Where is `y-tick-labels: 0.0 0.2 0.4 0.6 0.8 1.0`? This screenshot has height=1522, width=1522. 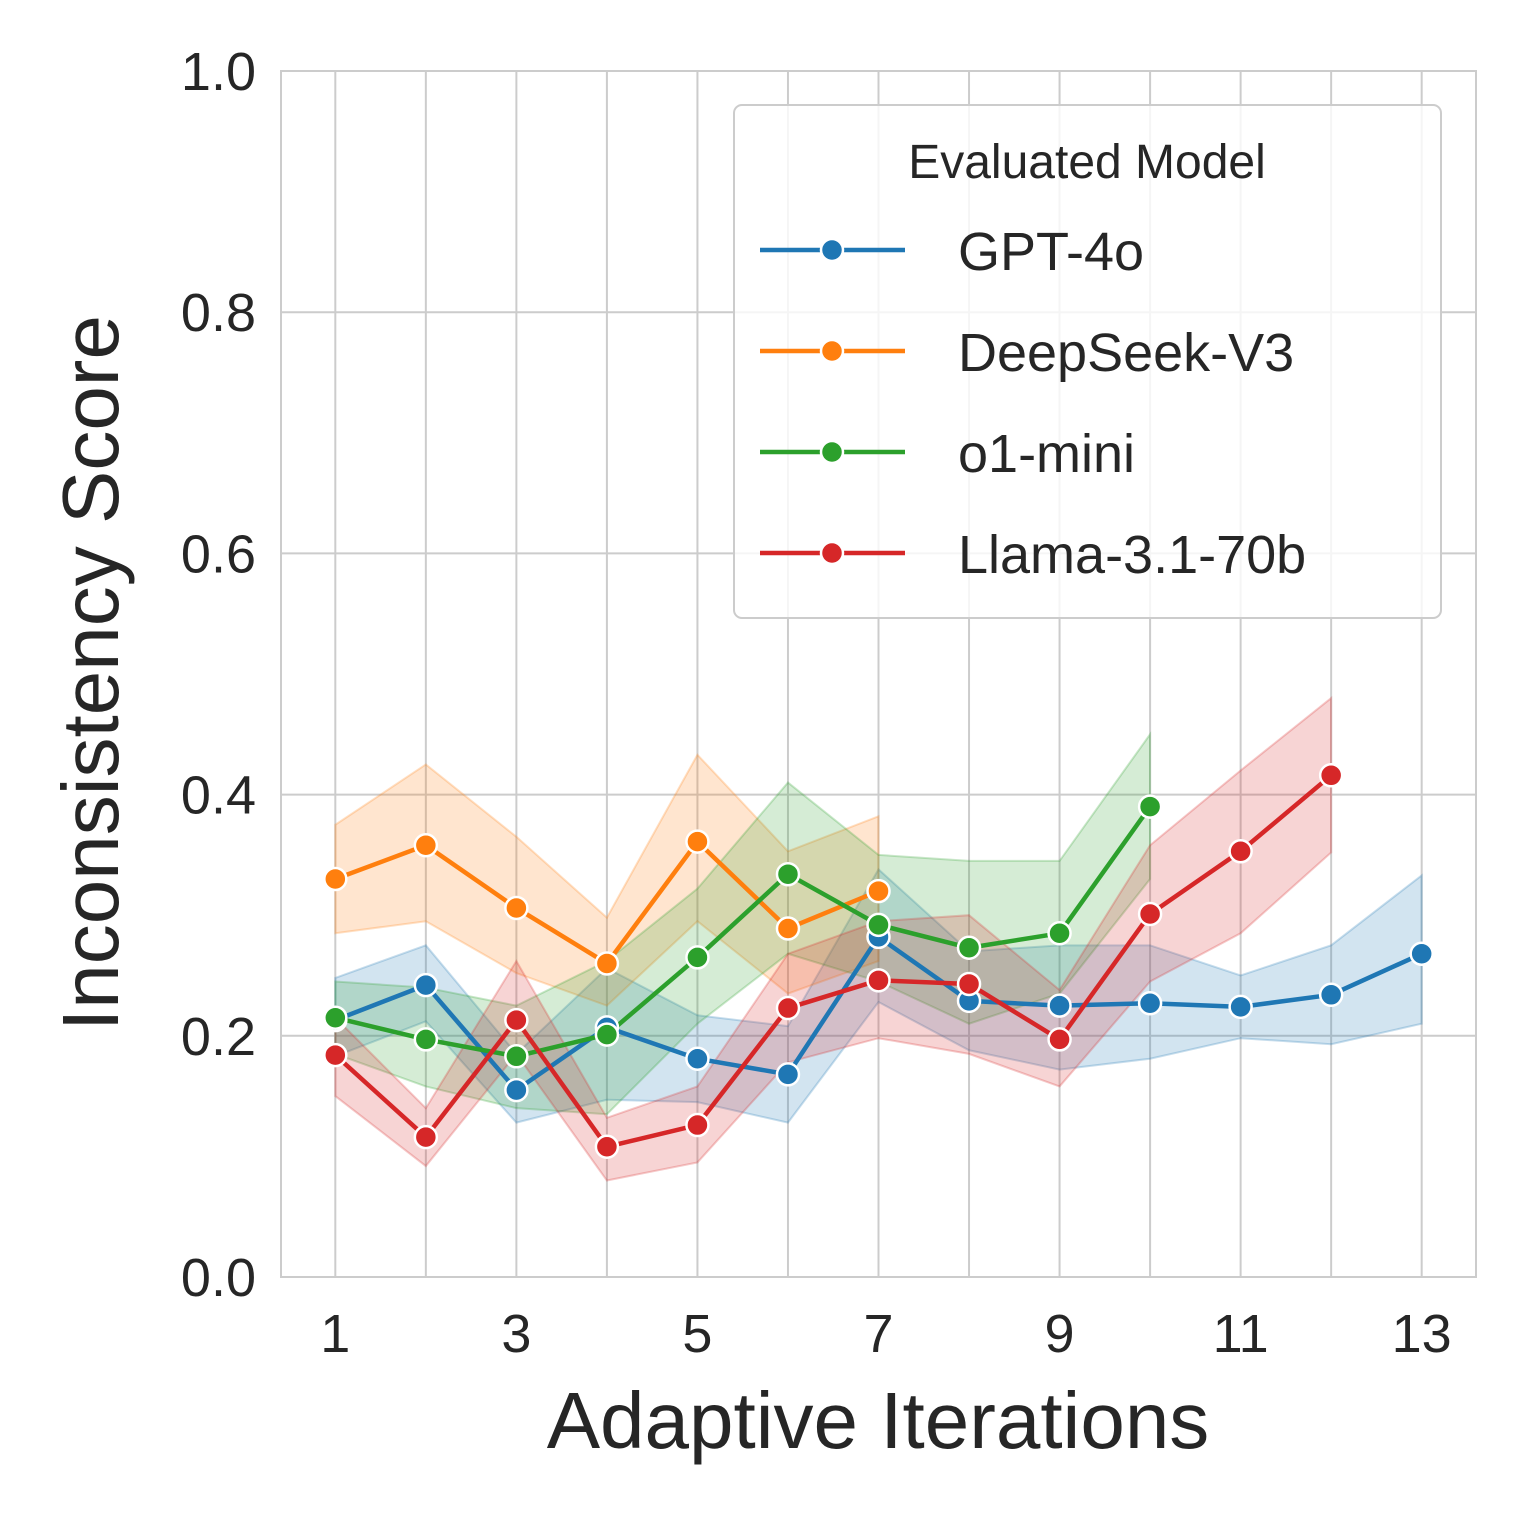 y-tick-labels: 0.0 0.2 0.4 0.6 0.8 1.0 is located at coordinates (218, 675).